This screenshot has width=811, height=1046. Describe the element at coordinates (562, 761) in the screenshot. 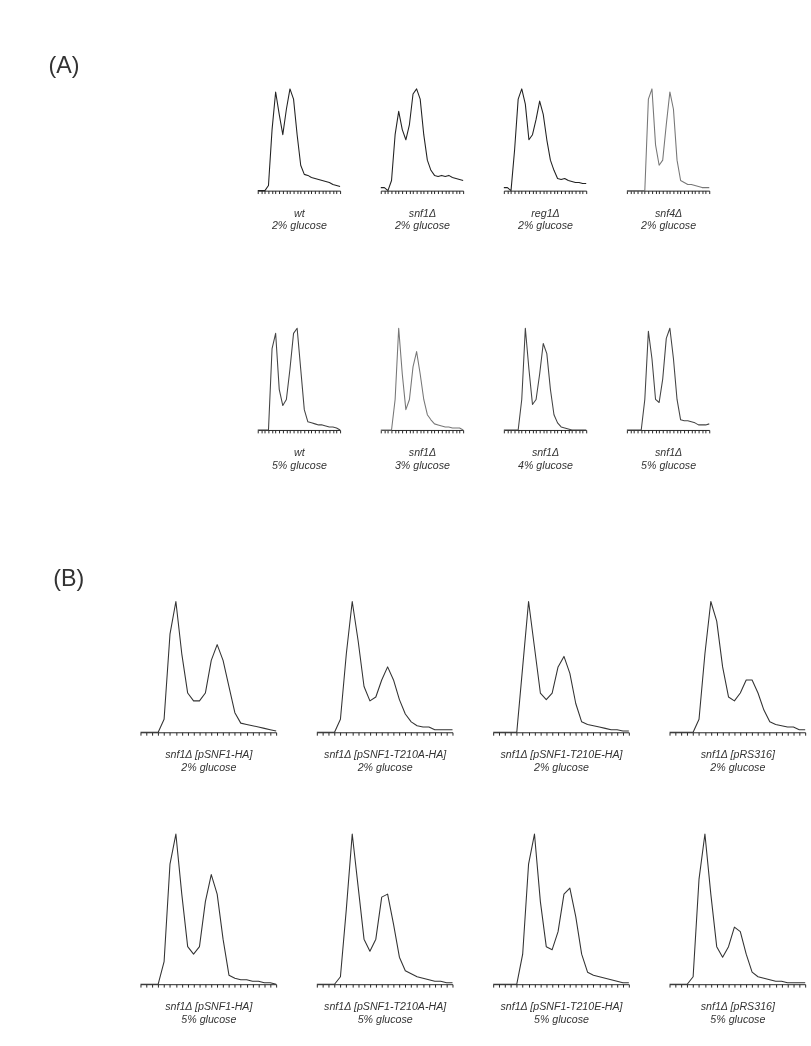

I see `x-axis-title: snf1Δ [pSNF1-T210E-HA] 2% glucose` at that location.